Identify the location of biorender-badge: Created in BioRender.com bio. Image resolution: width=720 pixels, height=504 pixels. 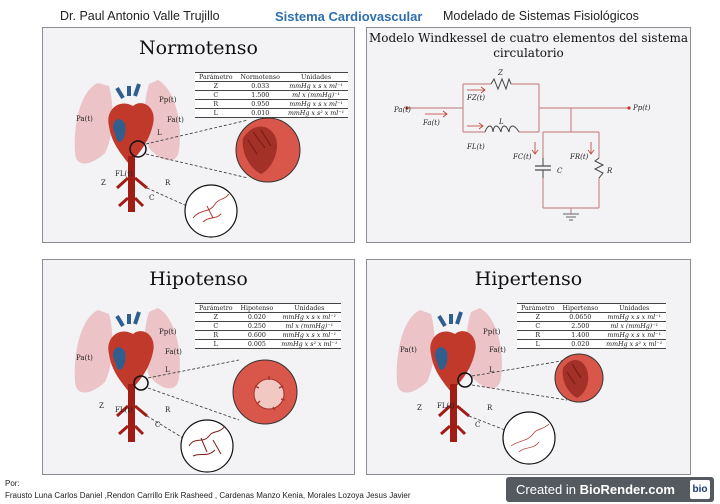
(610, 489).